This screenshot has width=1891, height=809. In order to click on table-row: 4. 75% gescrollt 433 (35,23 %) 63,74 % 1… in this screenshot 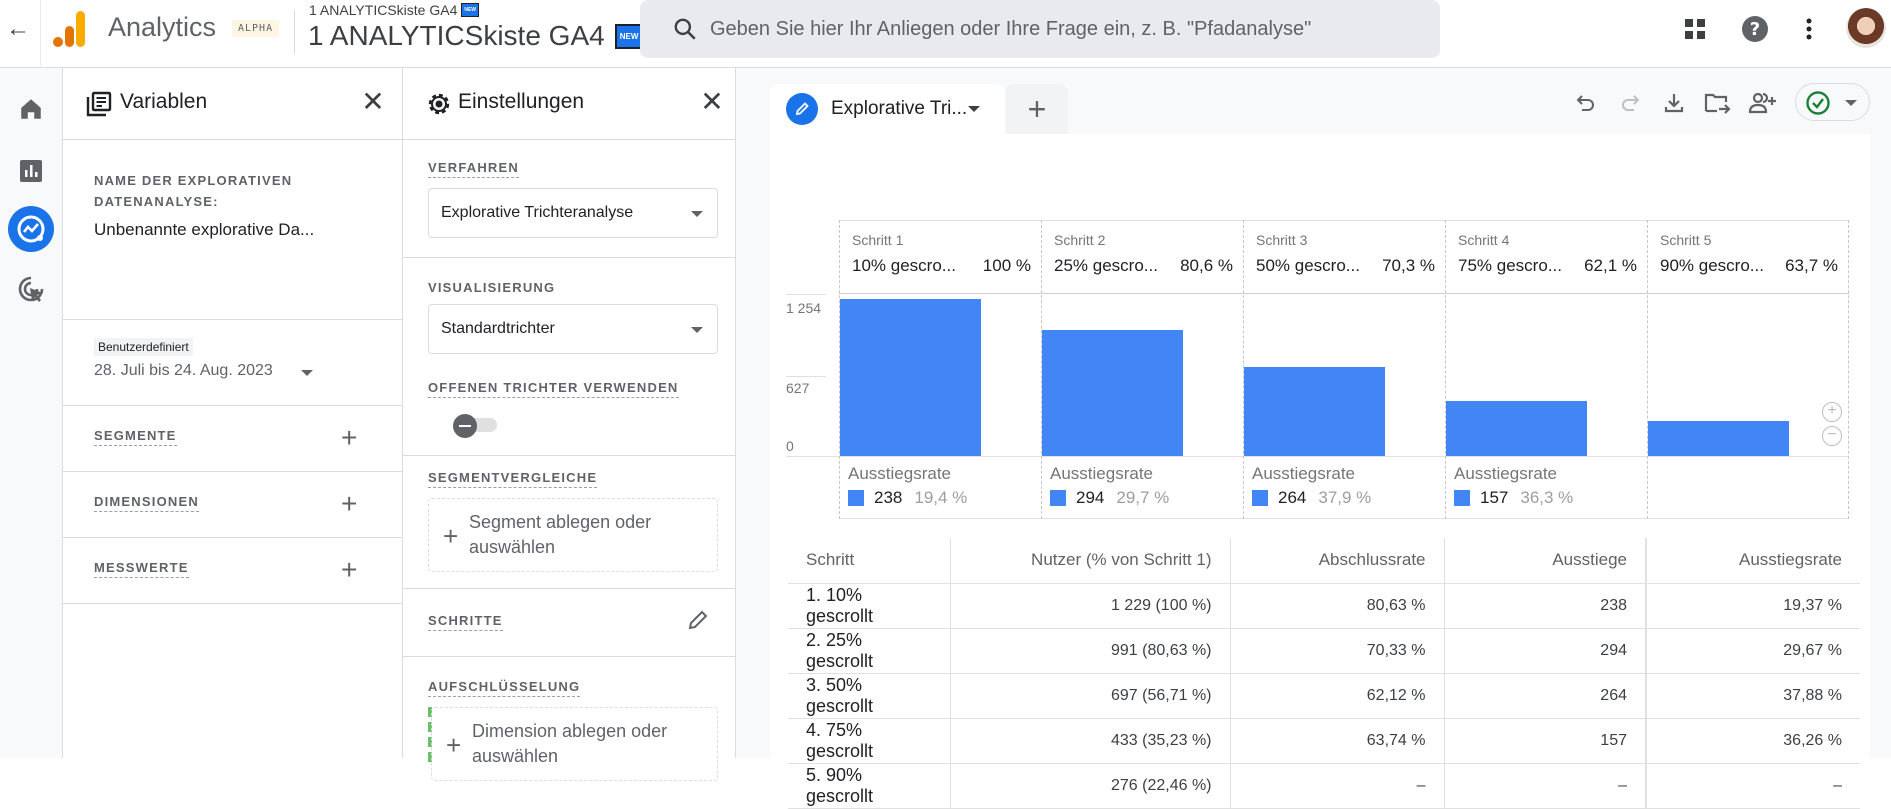, I will do `click(1324, 741)`.